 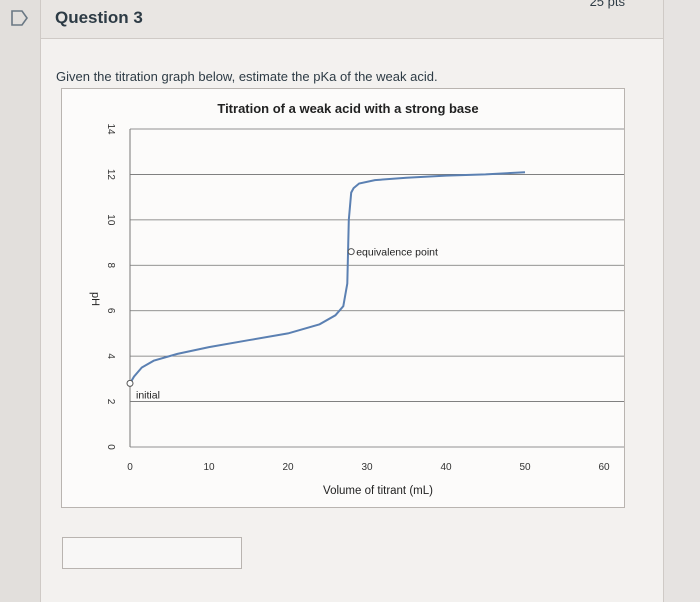 I want to click on y-tick-label: 0, so click(x=110, y=447).